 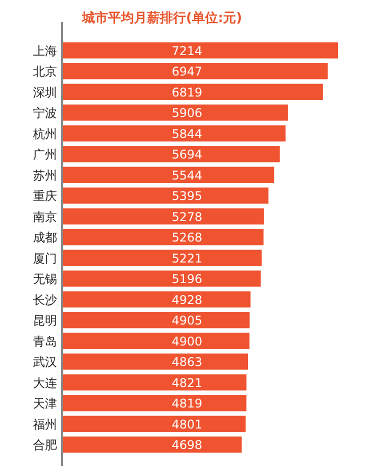 What do you see at coordinates (187, 258) in the screenshot?
I see `data-label: 5221` at bounding box center [187, 258].